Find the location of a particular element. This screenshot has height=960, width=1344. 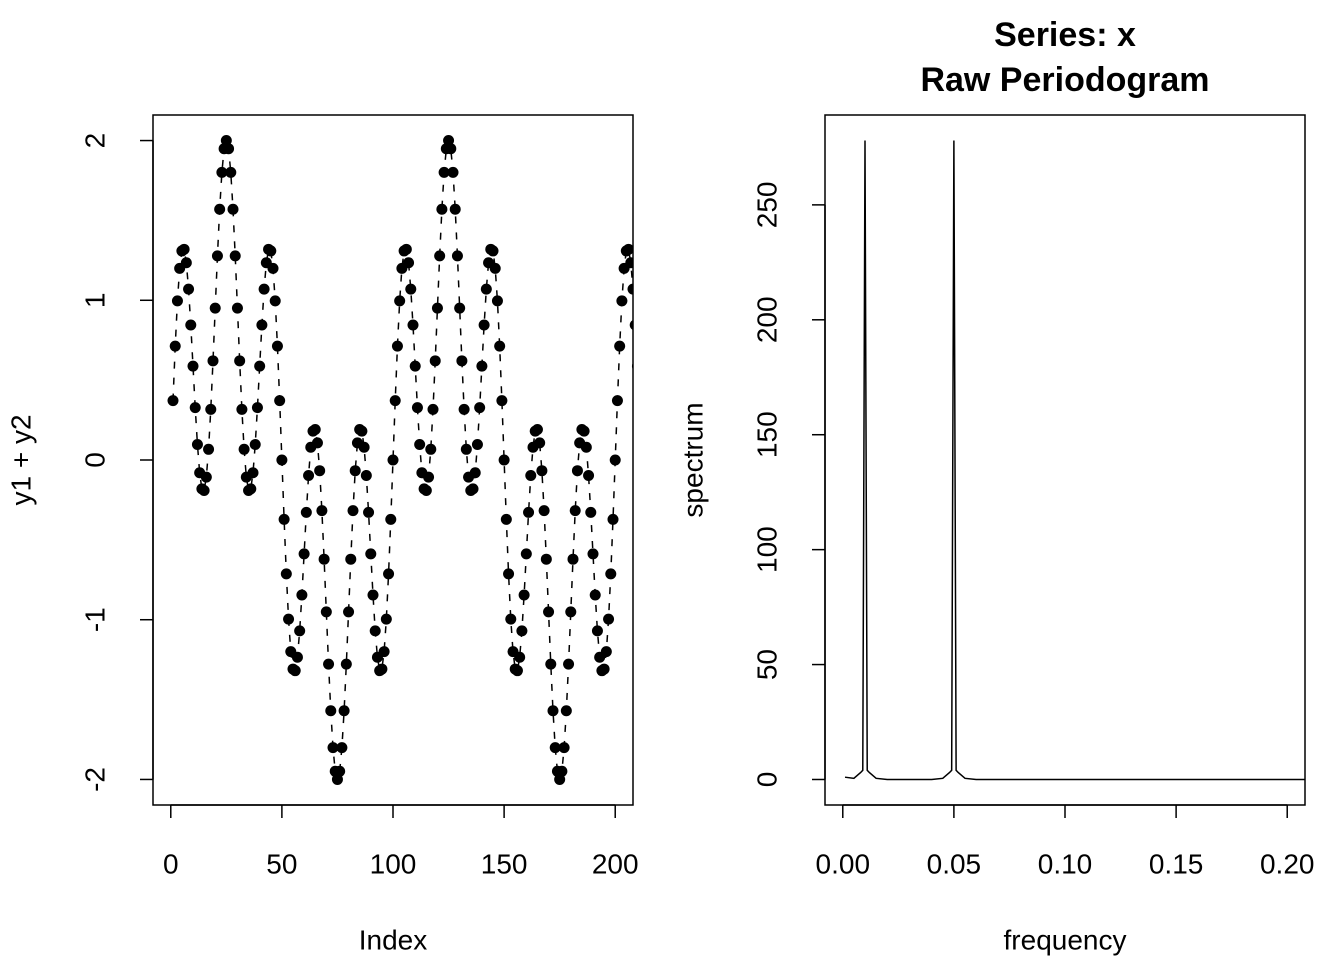

x-tick-label: 200 is located at coordinates (615, 863).